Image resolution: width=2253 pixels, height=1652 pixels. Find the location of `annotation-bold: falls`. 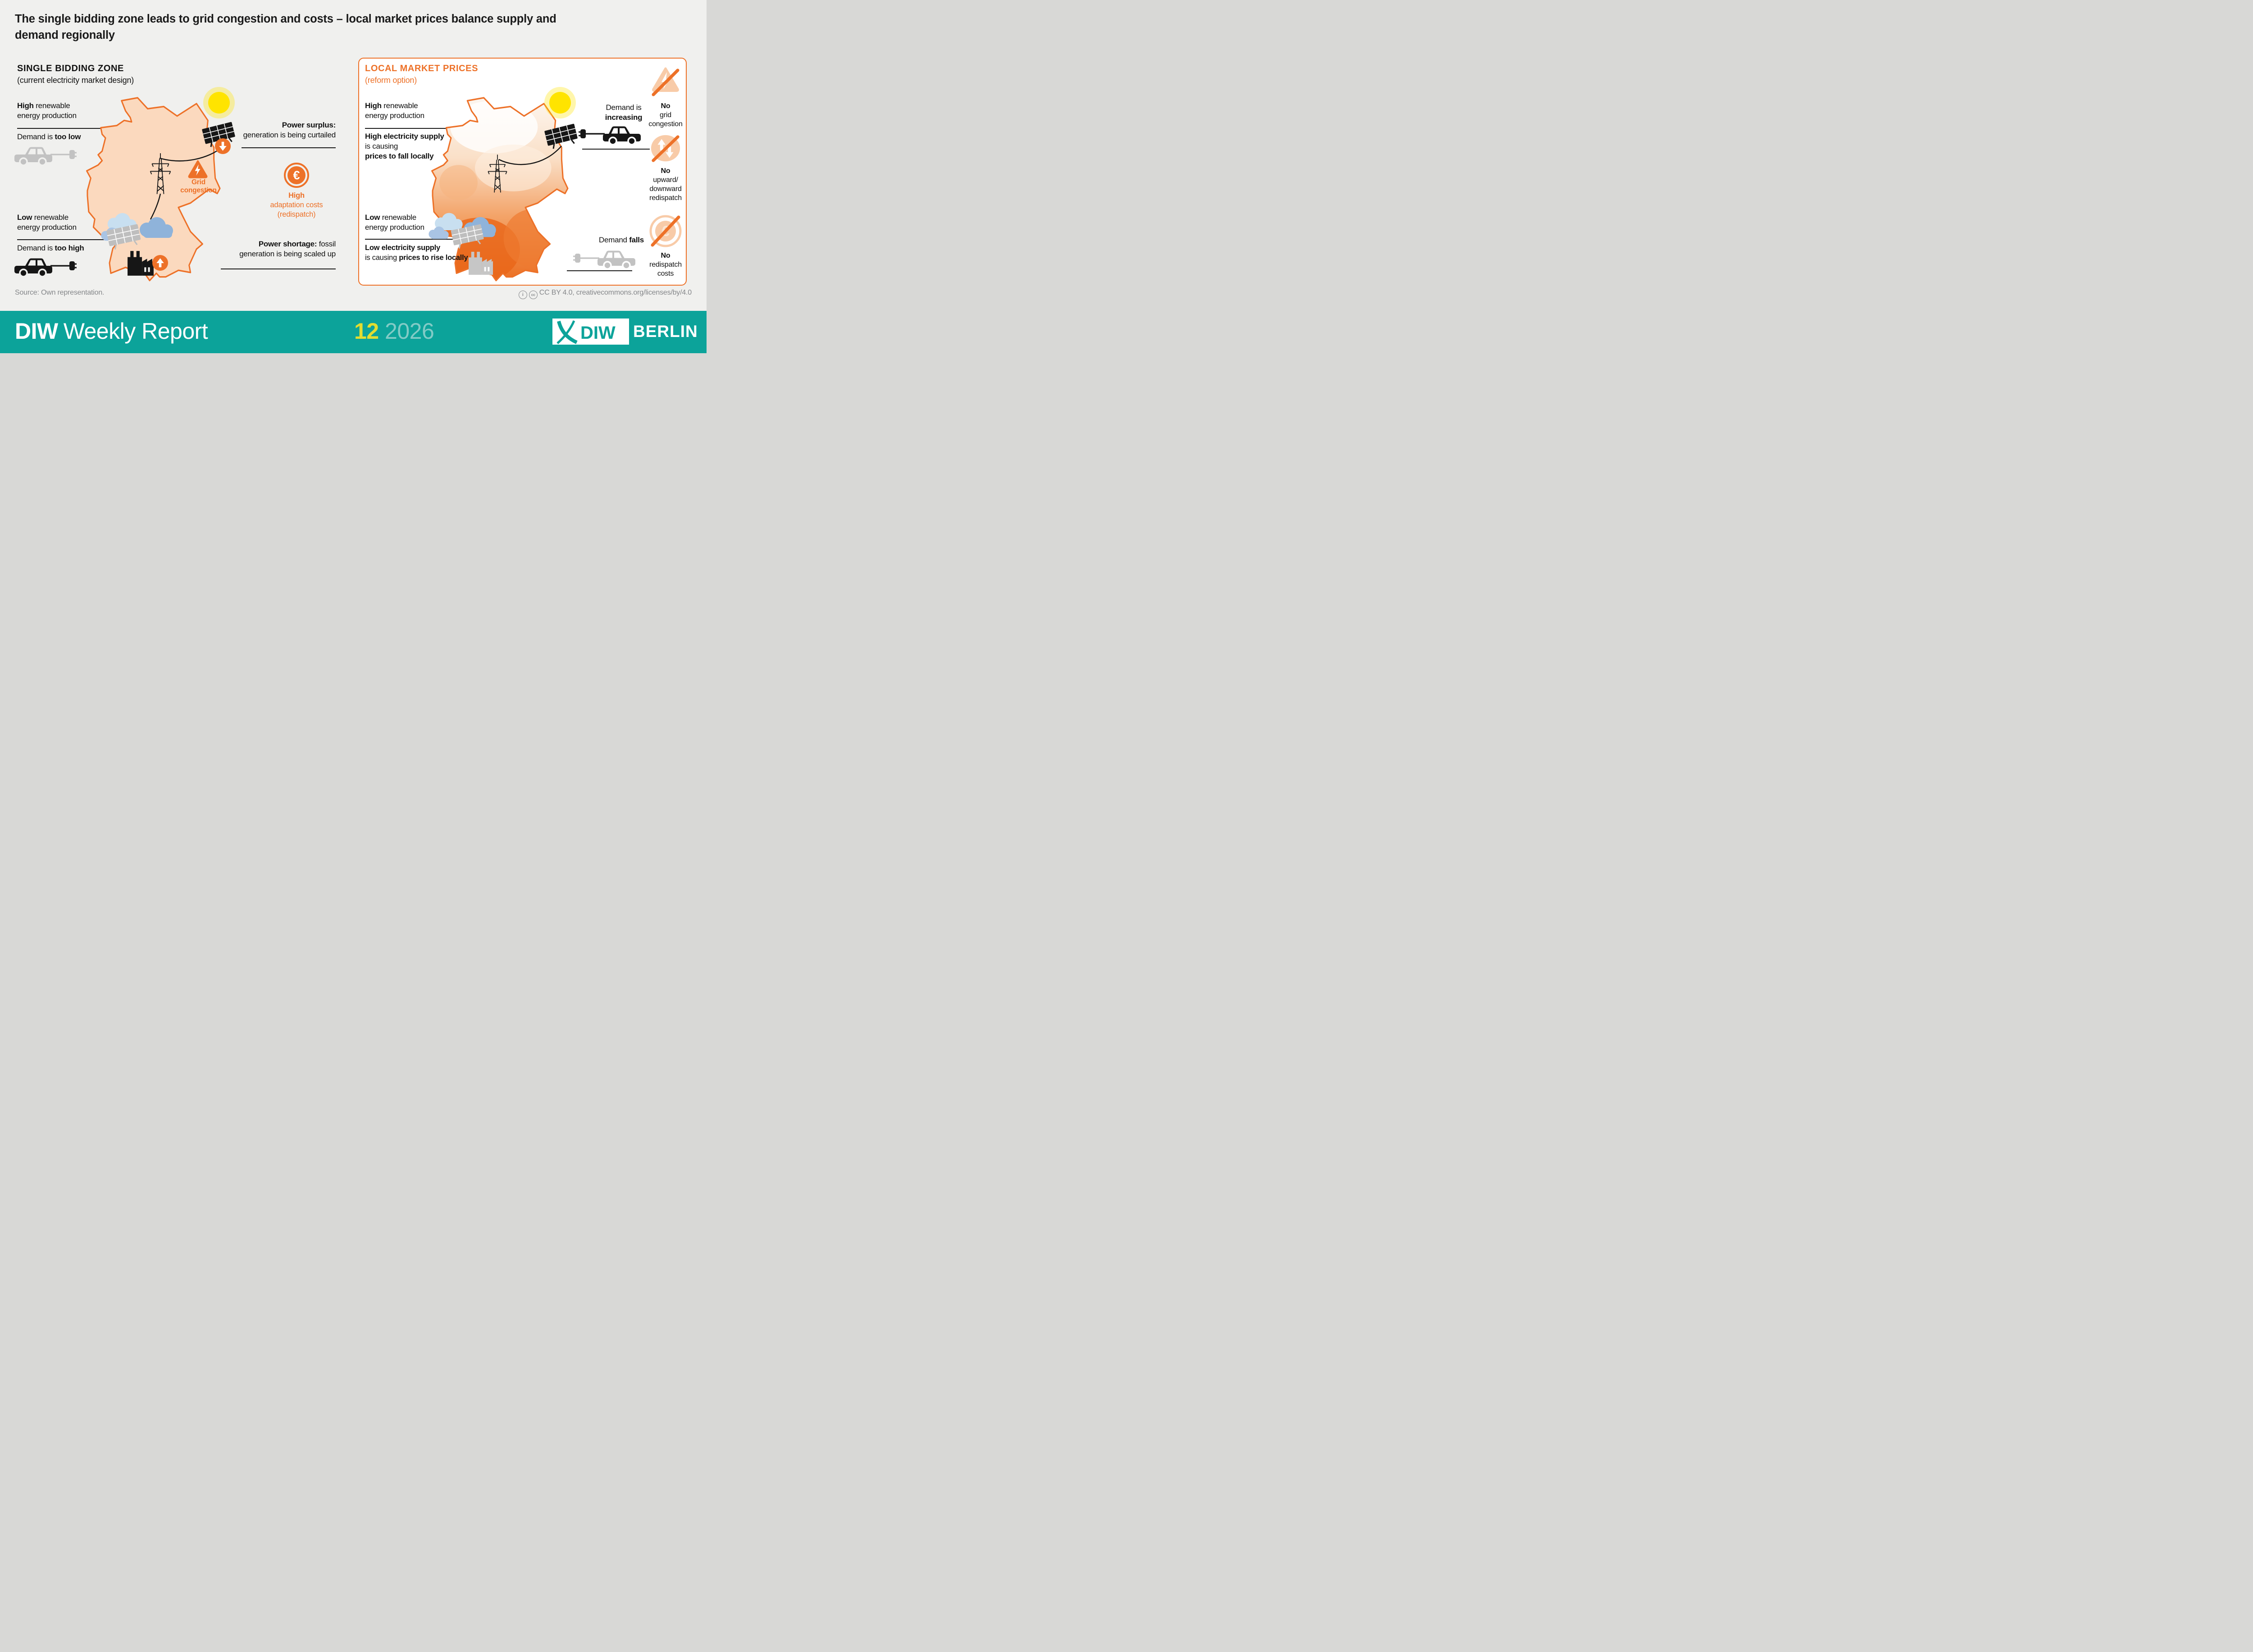

annotation-bold: falls is located at coordinates (636, 240).